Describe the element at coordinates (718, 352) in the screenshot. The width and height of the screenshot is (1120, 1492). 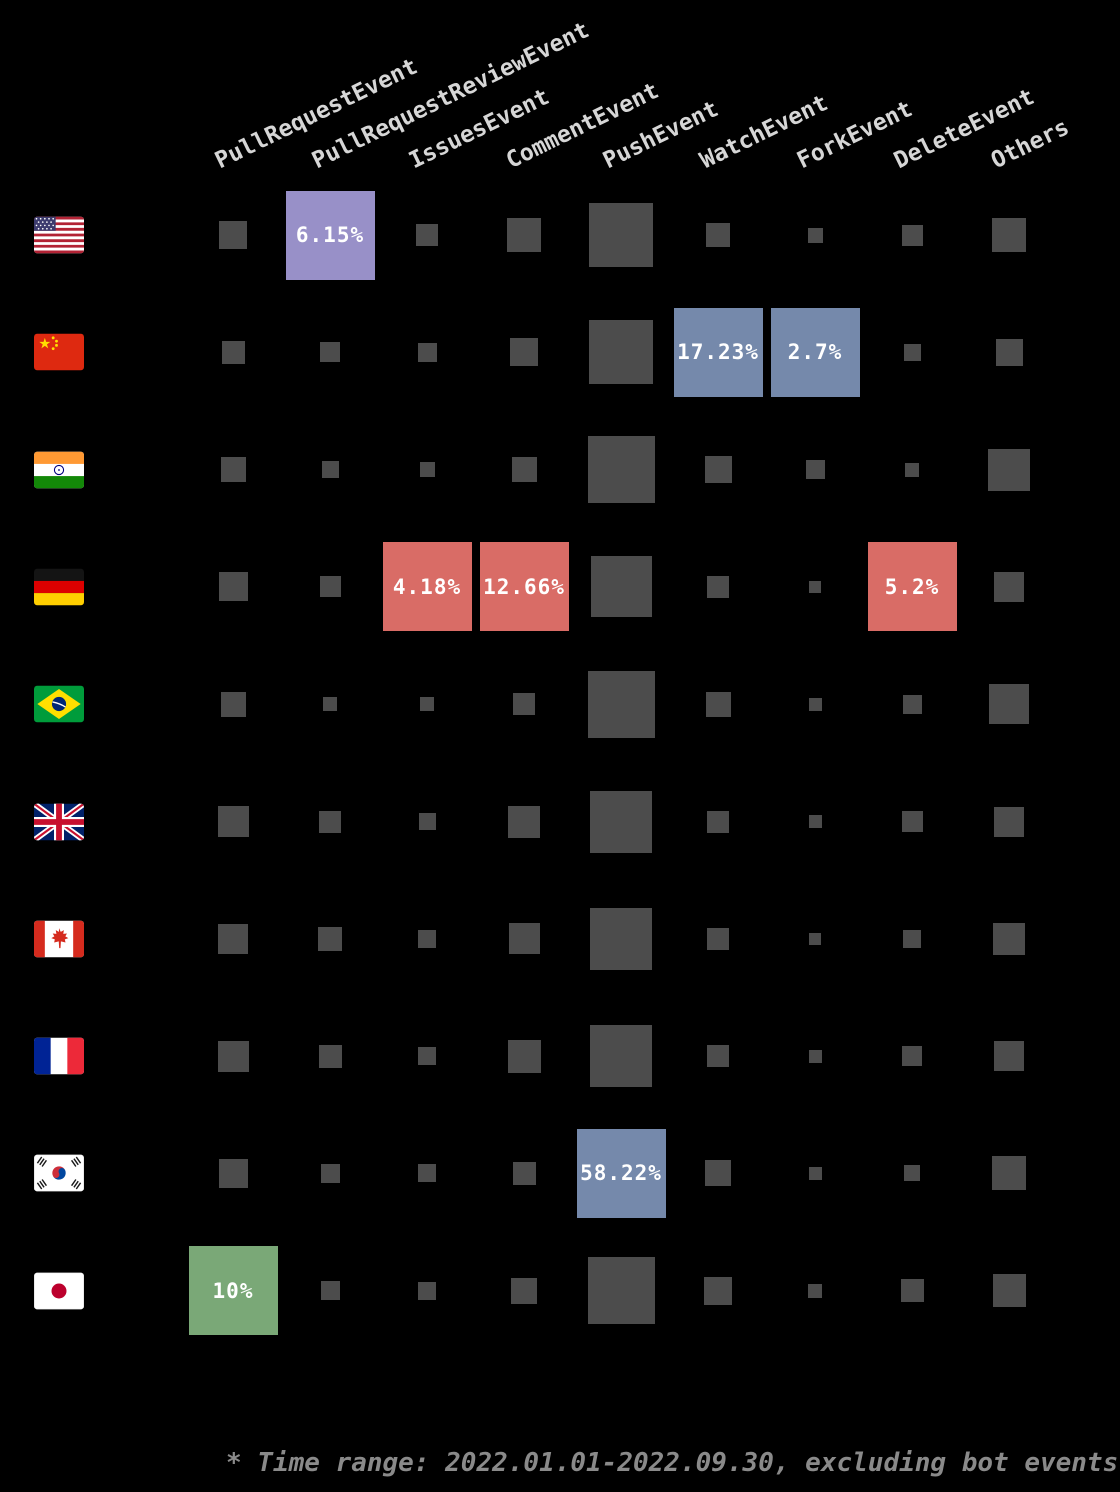
I see `cell-cn-WatchEvent: 17.23%` at that location.